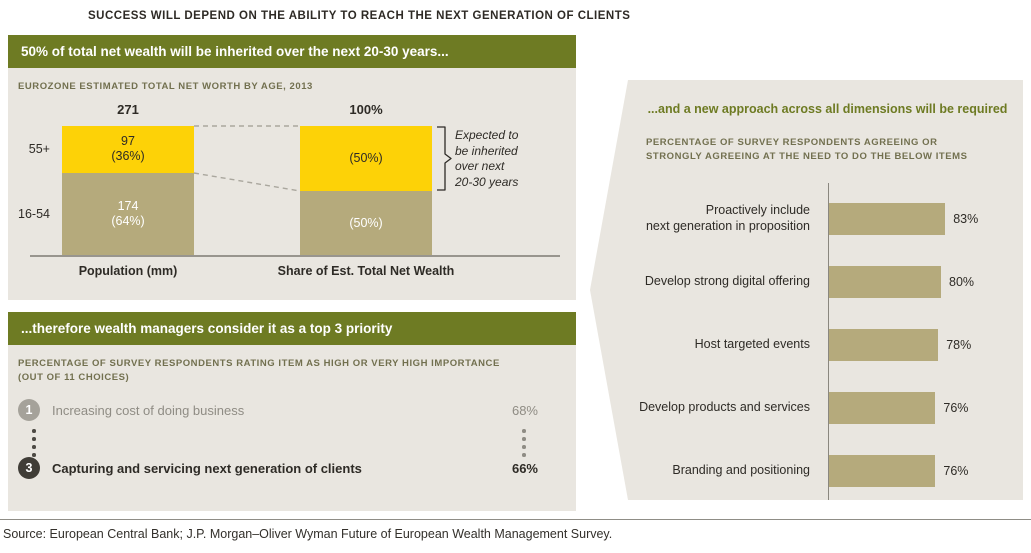  What do you see at coordinates (724, 406) in the screenshot?
I see `hbar-label: Develop products and services` at bounding box center [724, 406].